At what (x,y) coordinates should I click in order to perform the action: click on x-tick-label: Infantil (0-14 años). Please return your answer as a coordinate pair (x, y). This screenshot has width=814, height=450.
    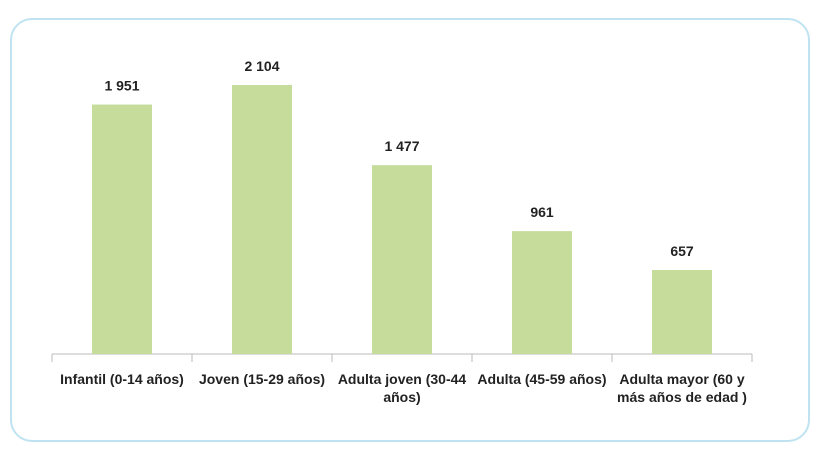
    Looking at the image, I should click on (122, 379).